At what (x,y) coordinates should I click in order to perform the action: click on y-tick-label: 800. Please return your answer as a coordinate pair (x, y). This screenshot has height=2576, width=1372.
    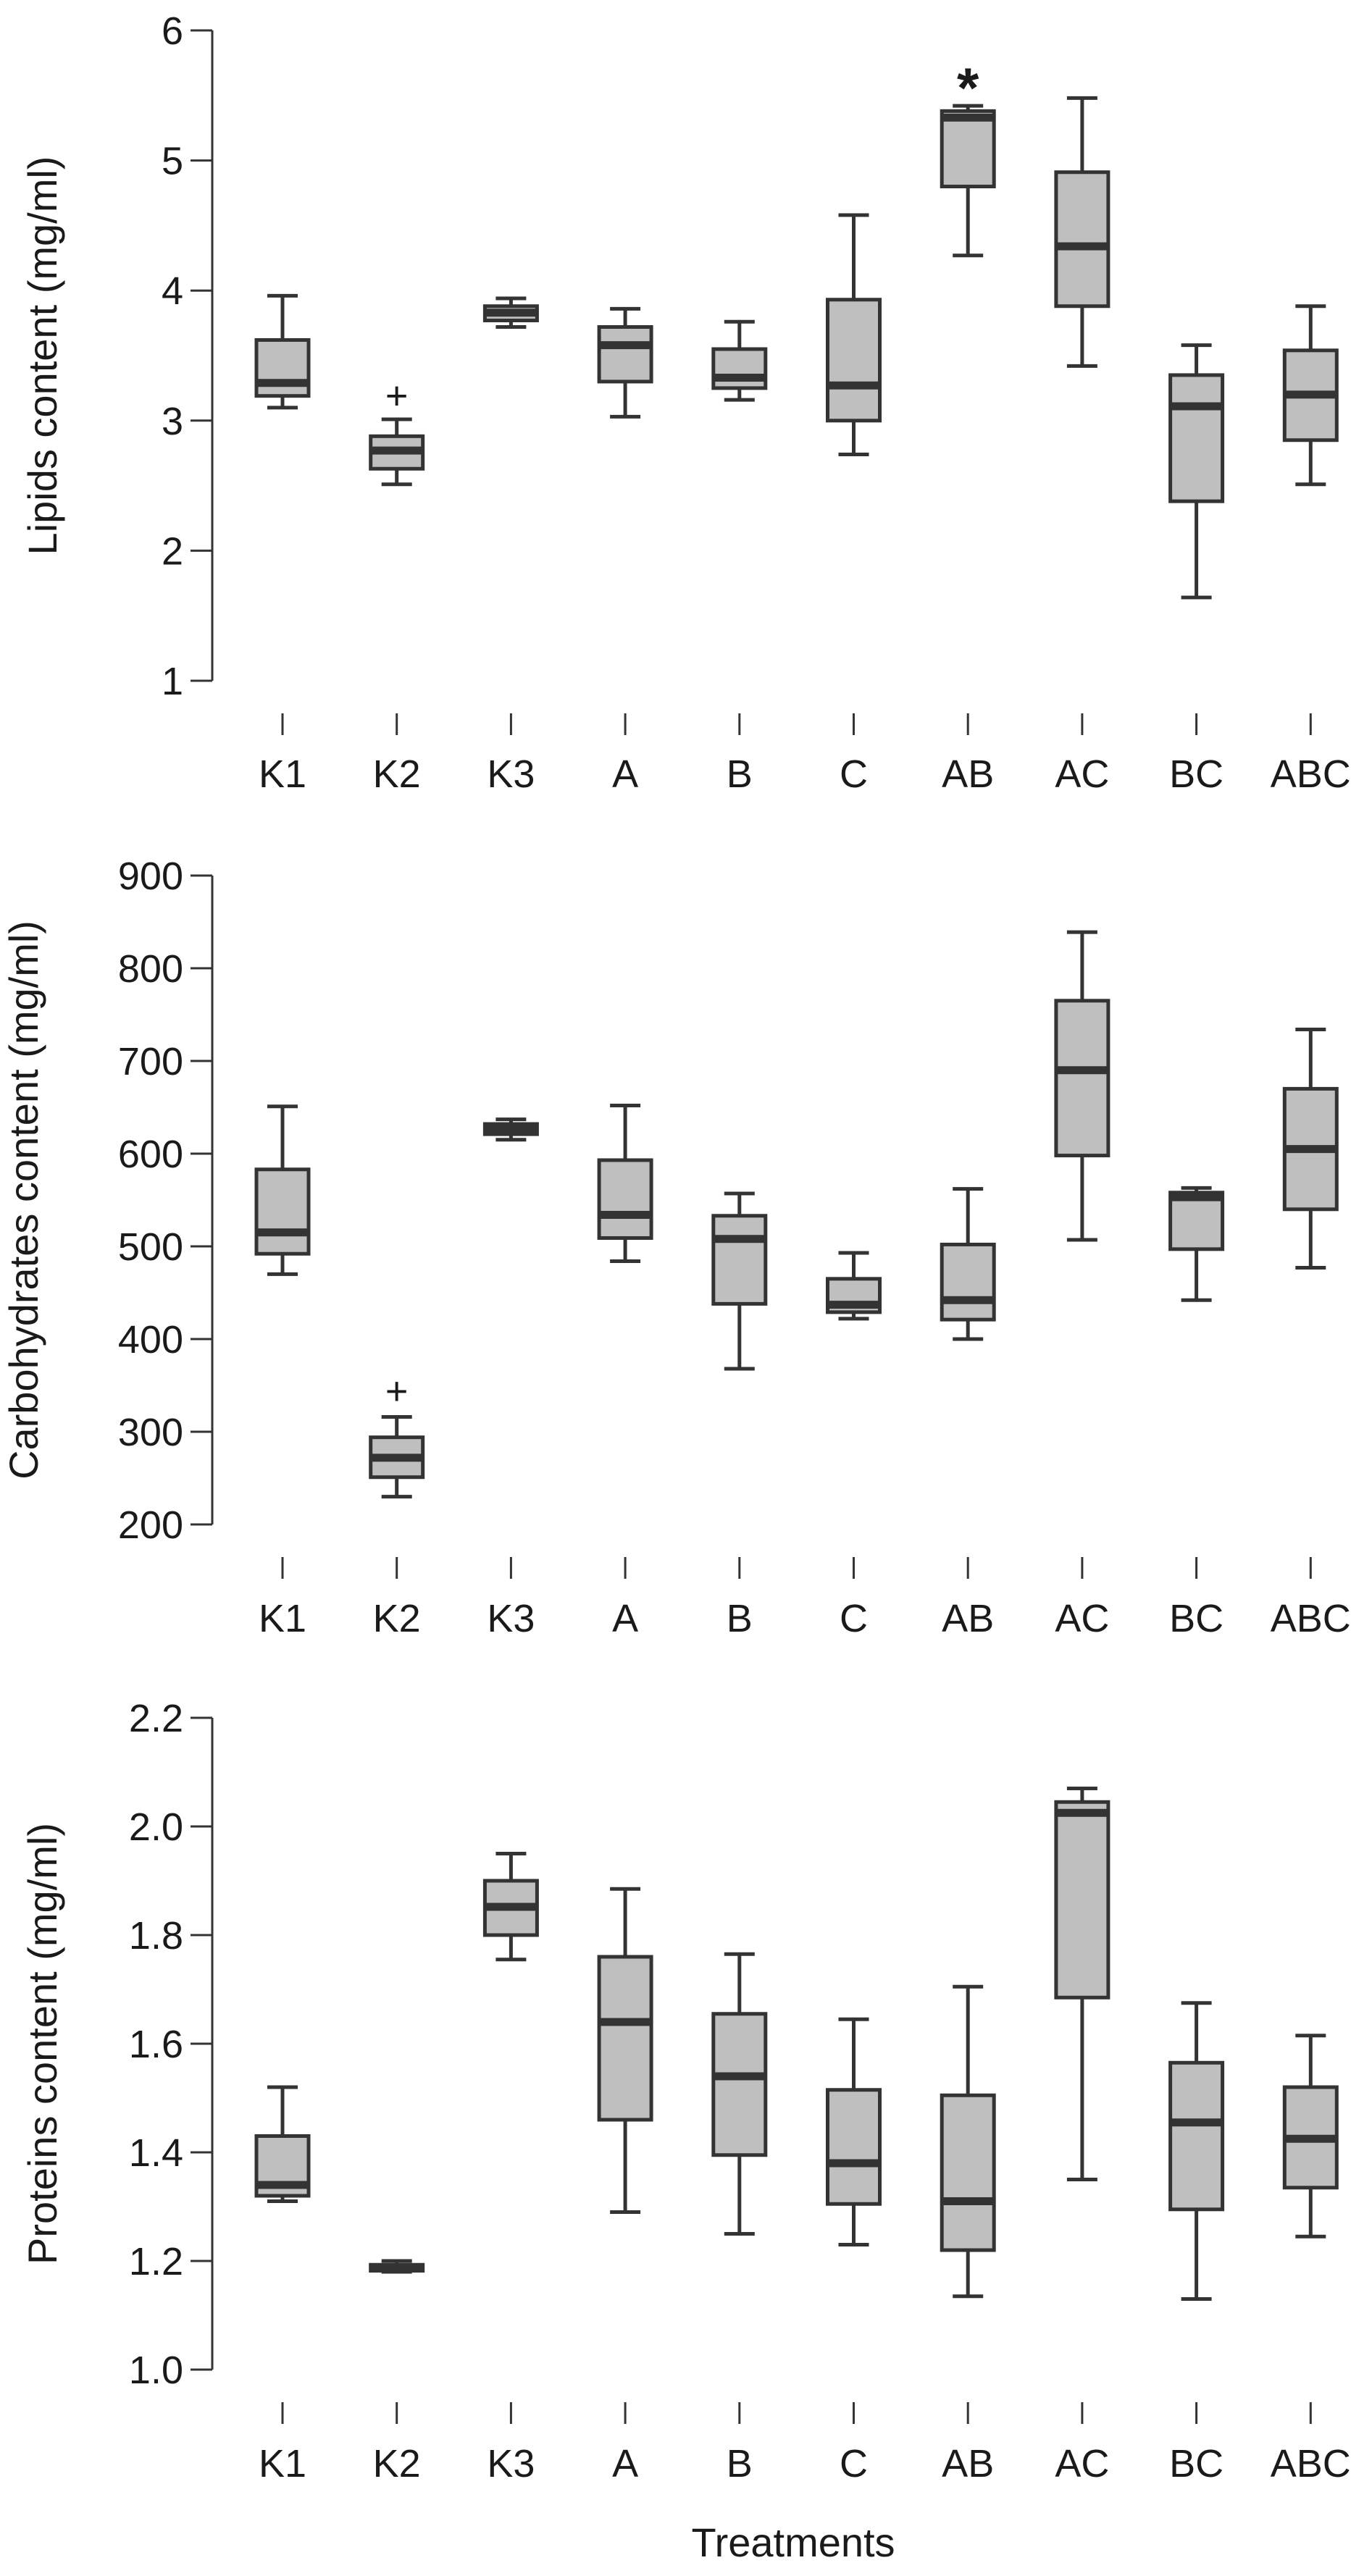
    Looking at the image, I should click on (150, 969).